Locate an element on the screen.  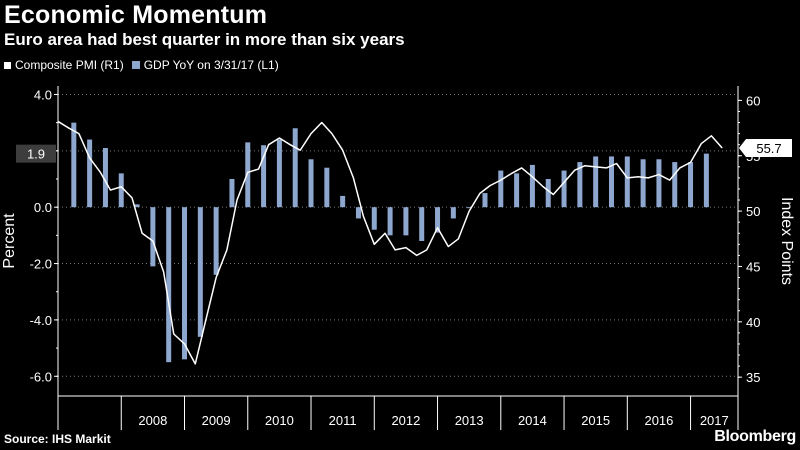
right-value-box is located at coordinates (769, 148).